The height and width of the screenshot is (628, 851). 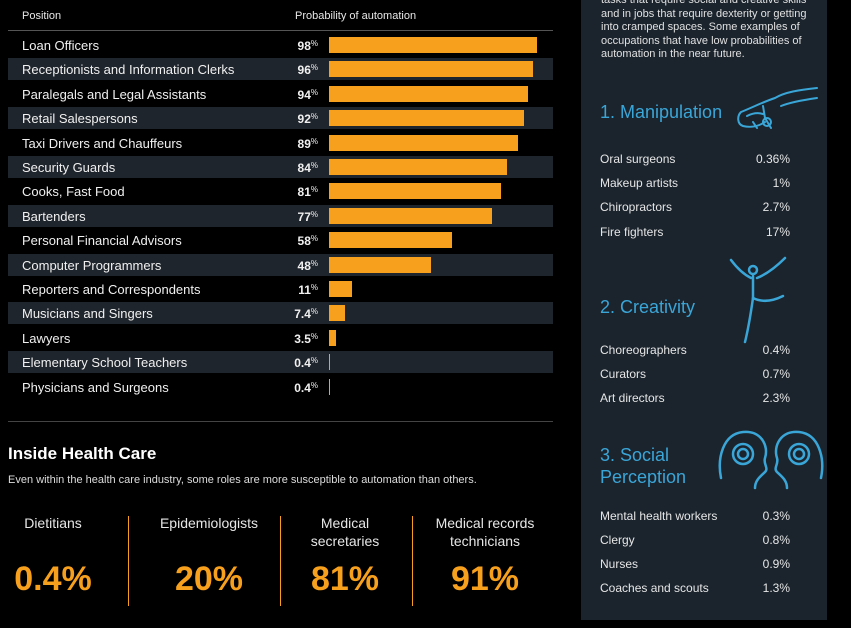 I want to click on job-name: Choreographers, so click(x=643, y=350).